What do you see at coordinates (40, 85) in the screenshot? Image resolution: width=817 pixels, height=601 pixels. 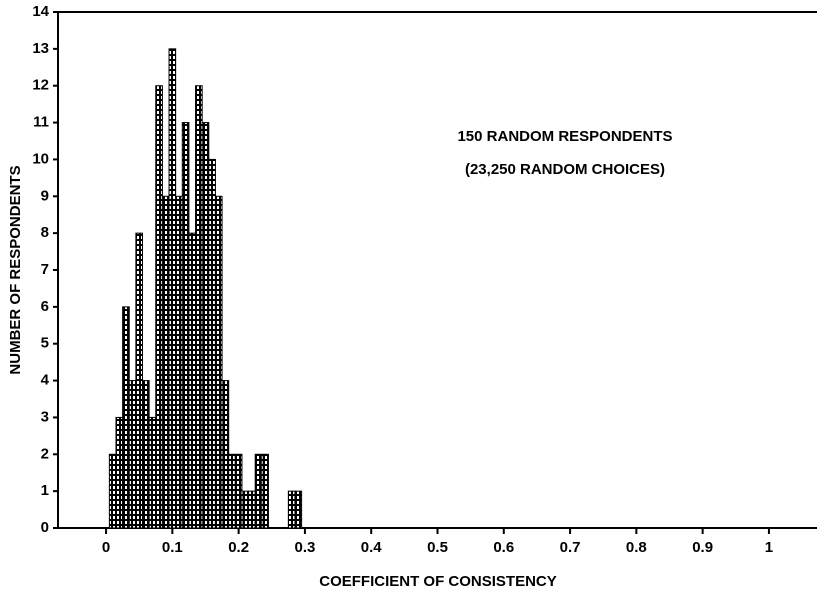 I see `y-tick-label: 12` at bounding box center [40, 85].